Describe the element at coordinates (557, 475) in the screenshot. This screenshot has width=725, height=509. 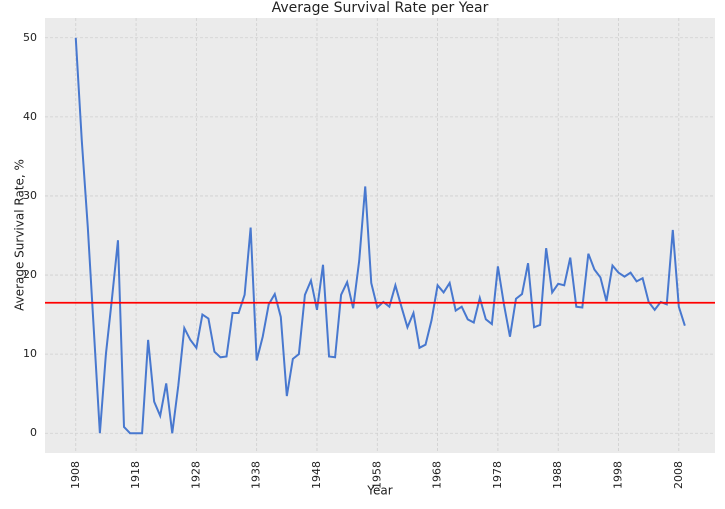
I see `x-tick-label: 1988` at that location.